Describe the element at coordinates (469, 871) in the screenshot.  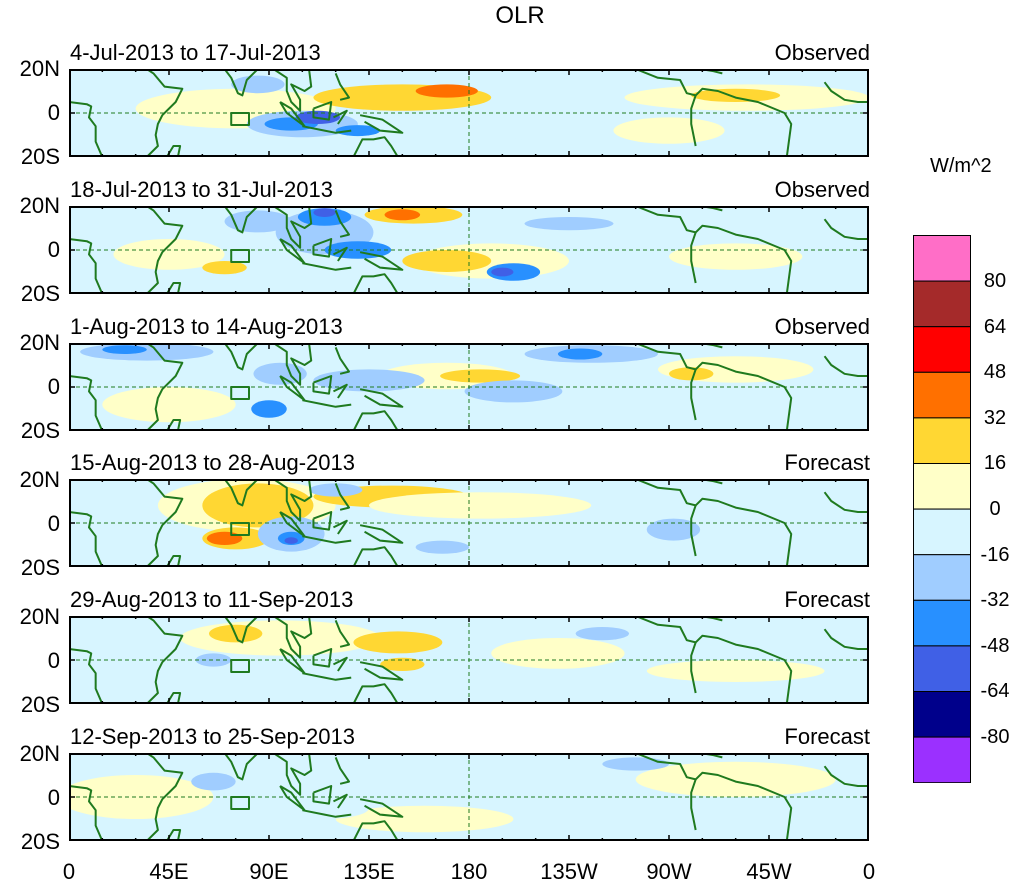
I see `x-tick-label: 180` at that location.